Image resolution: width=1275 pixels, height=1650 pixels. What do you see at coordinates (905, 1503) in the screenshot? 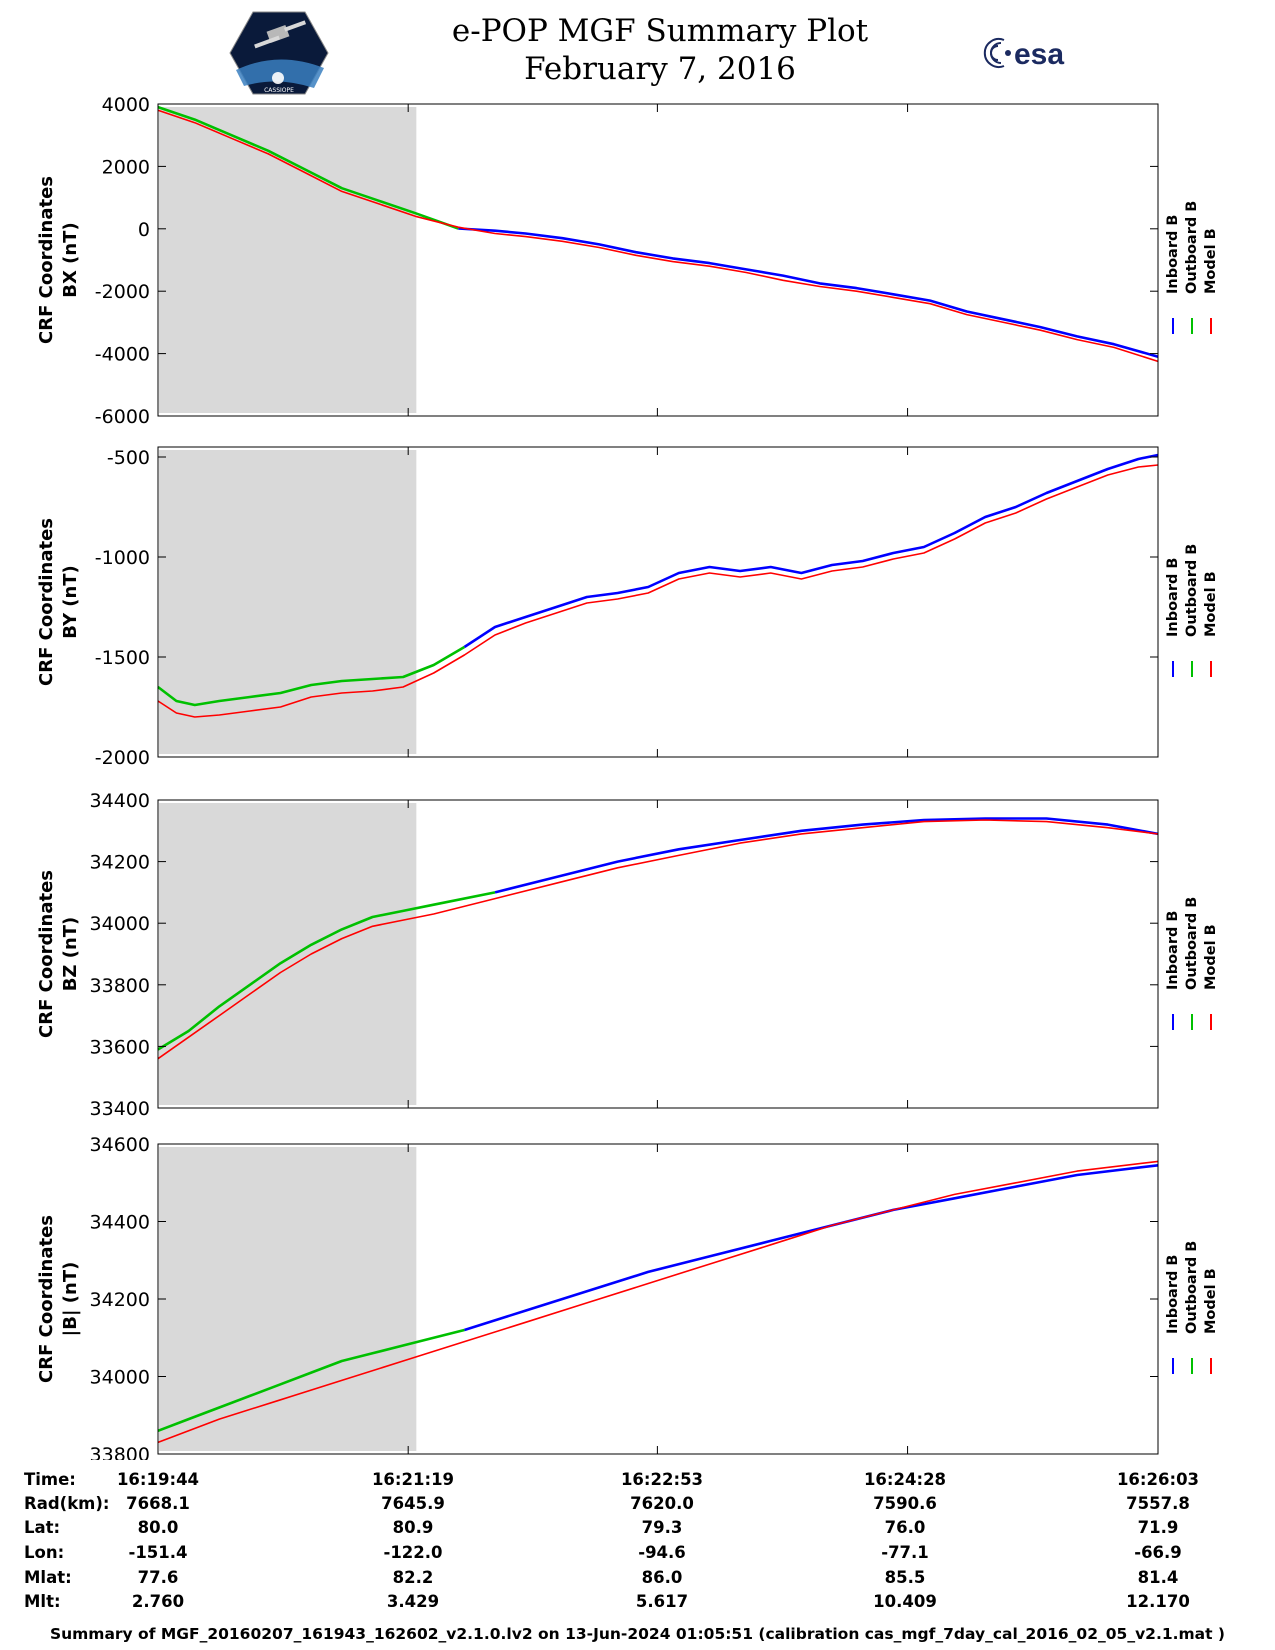
I see `info-cell: 7590.6` at bounding box center [905, 1503].